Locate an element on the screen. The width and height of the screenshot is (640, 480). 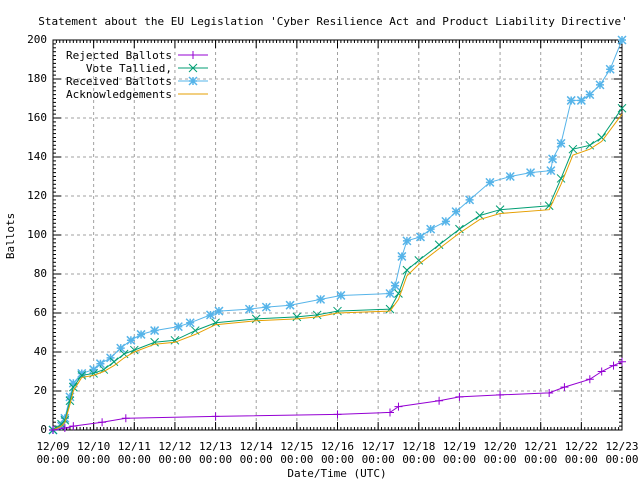
x-tick-label: 12/11 is located at coordinates (134, 446).